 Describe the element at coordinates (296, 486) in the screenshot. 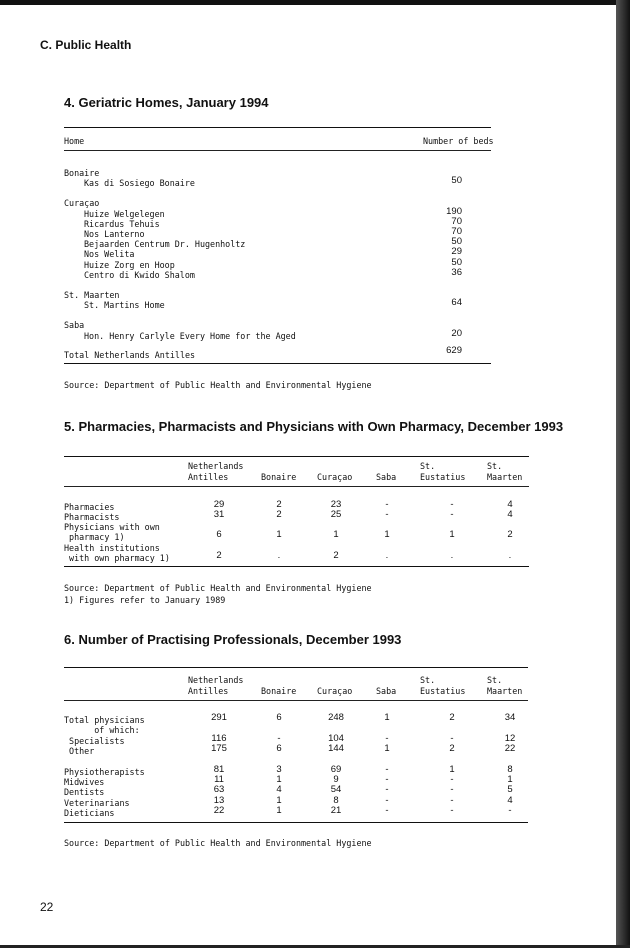

I see `table5-header-rule` at that location.